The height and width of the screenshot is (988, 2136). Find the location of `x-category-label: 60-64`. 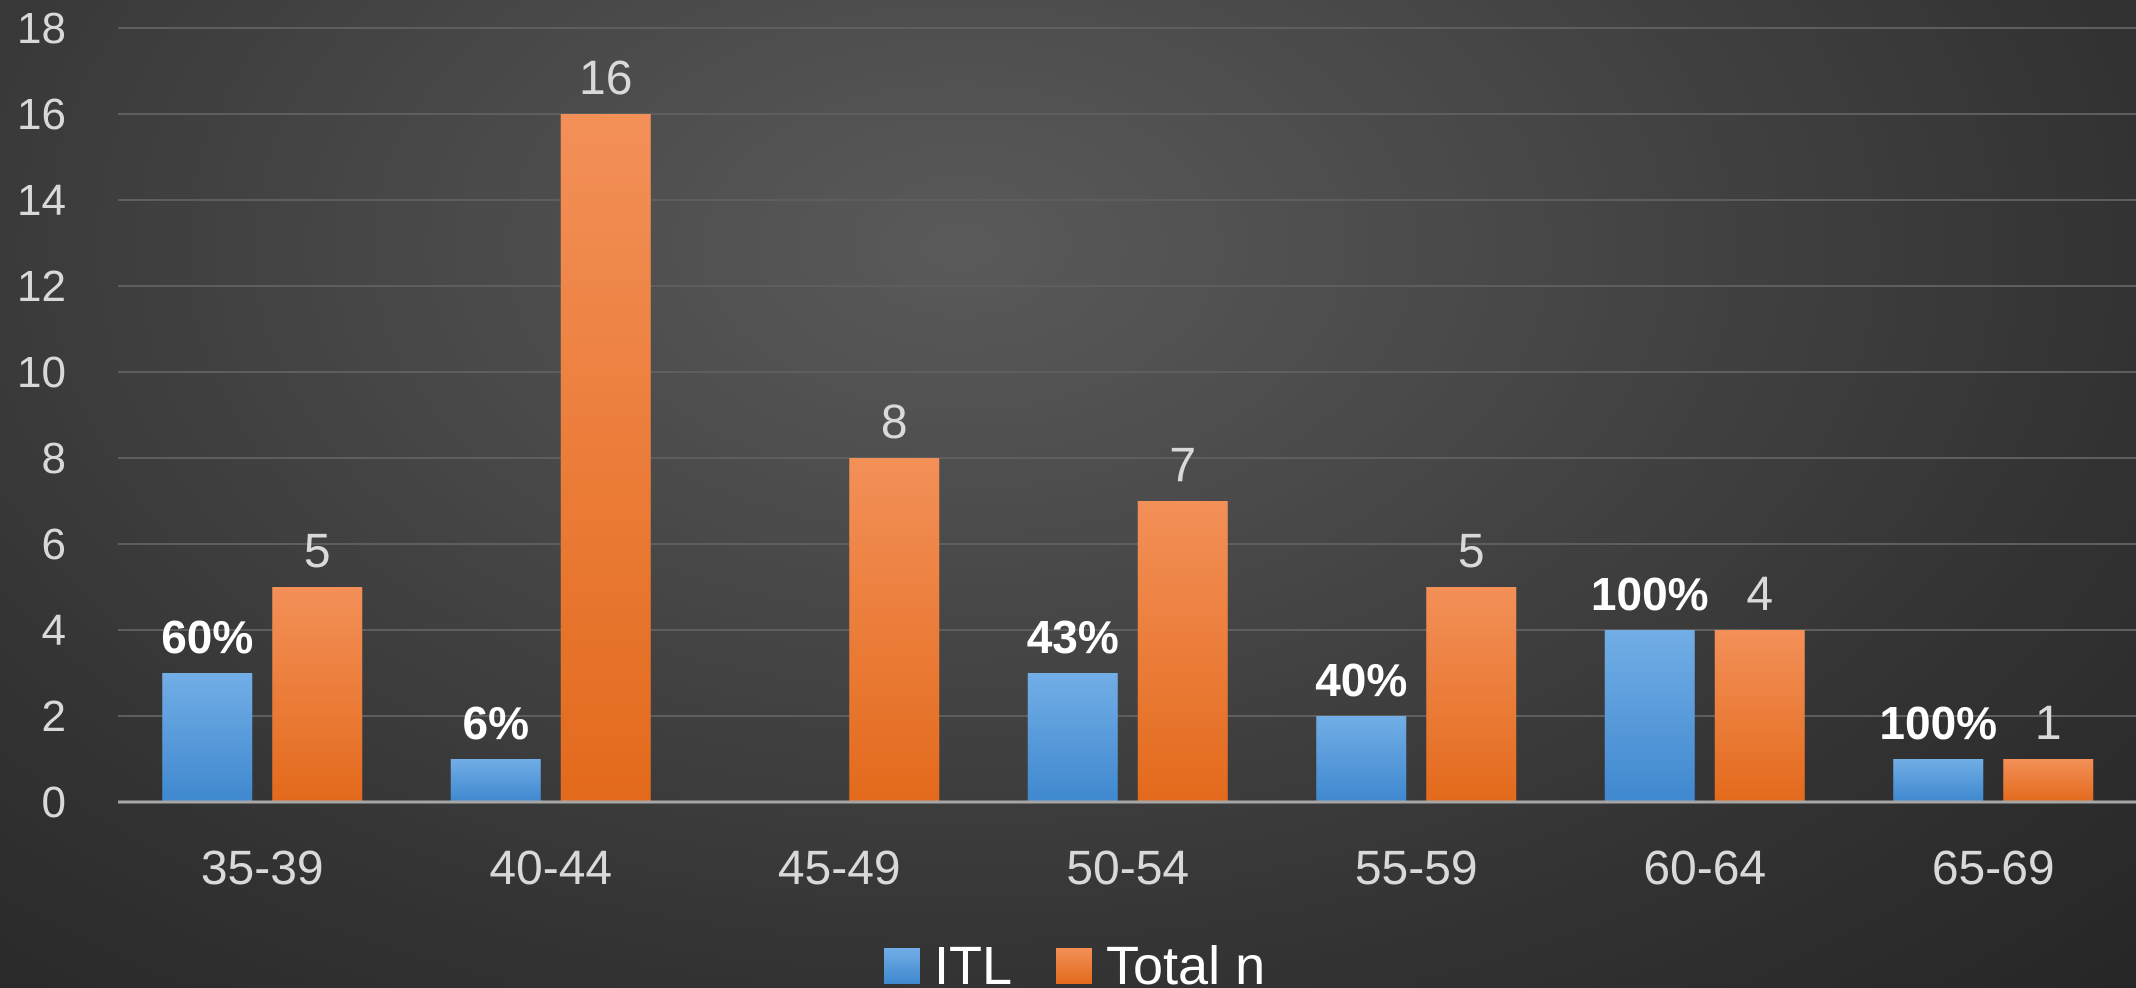

x-category-label: 60-64 is located at coordinates (1704, 868).